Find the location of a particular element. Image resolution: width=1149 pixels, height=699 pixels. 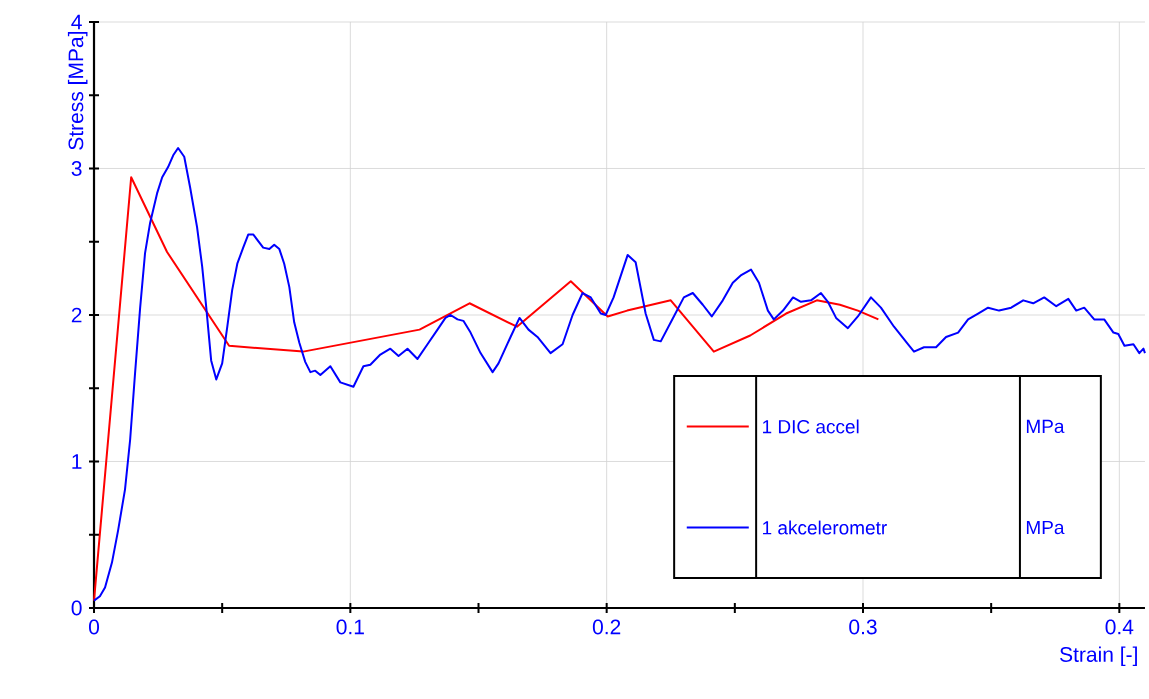

y-tick-label: 0 is located at coordinates (76, 608).